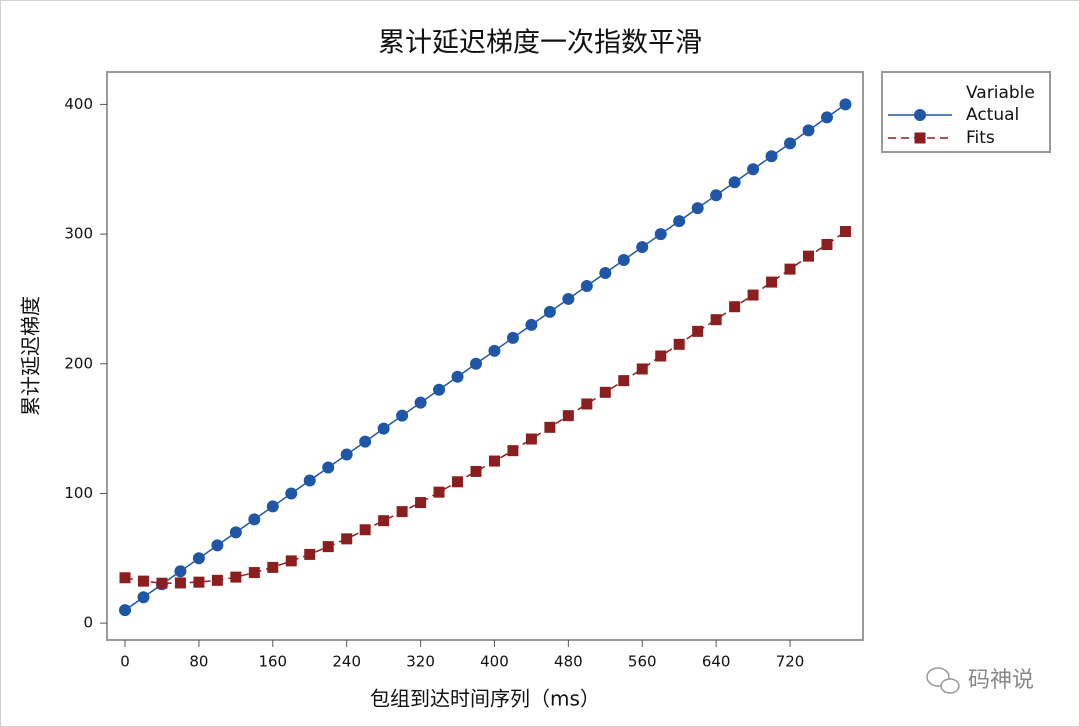 The image size is (1080, 727). What do you see at coordinates (485, 699) in the screenshot?
I see `x-axis-label: 包组到达时间序列（ms）` at bounding box center [485, 699].